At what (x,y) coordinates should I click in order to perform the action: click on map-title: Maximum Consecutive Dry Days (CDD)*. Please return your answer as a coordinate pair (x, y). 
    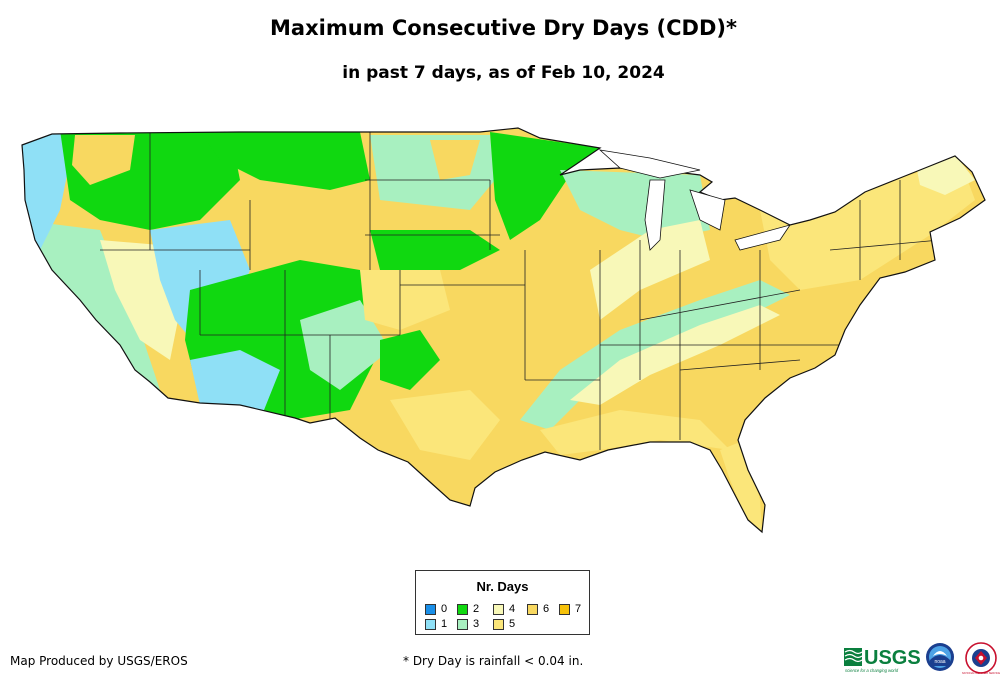
    Looking at the image, I should click on (503, 28).